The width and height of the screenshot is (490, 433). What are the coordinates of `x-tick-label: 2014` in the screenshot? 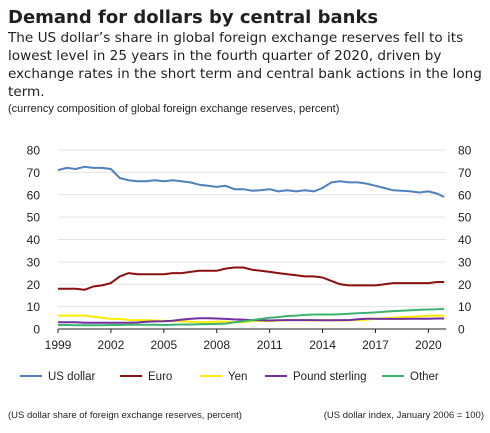 It's located at (322, 345).